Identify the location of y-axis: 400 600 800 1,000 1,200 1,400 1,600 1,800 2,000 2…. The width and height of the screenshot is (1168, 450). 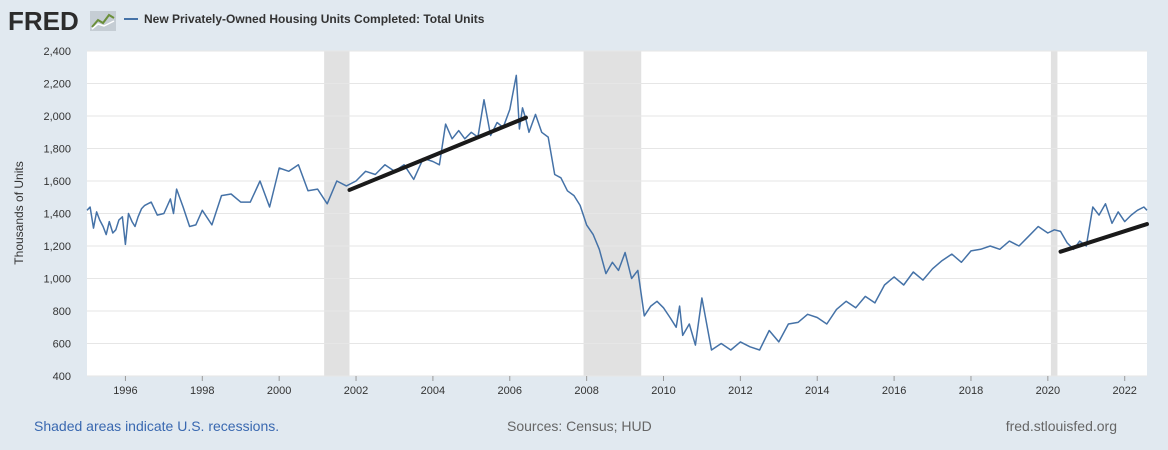
(57, 214).